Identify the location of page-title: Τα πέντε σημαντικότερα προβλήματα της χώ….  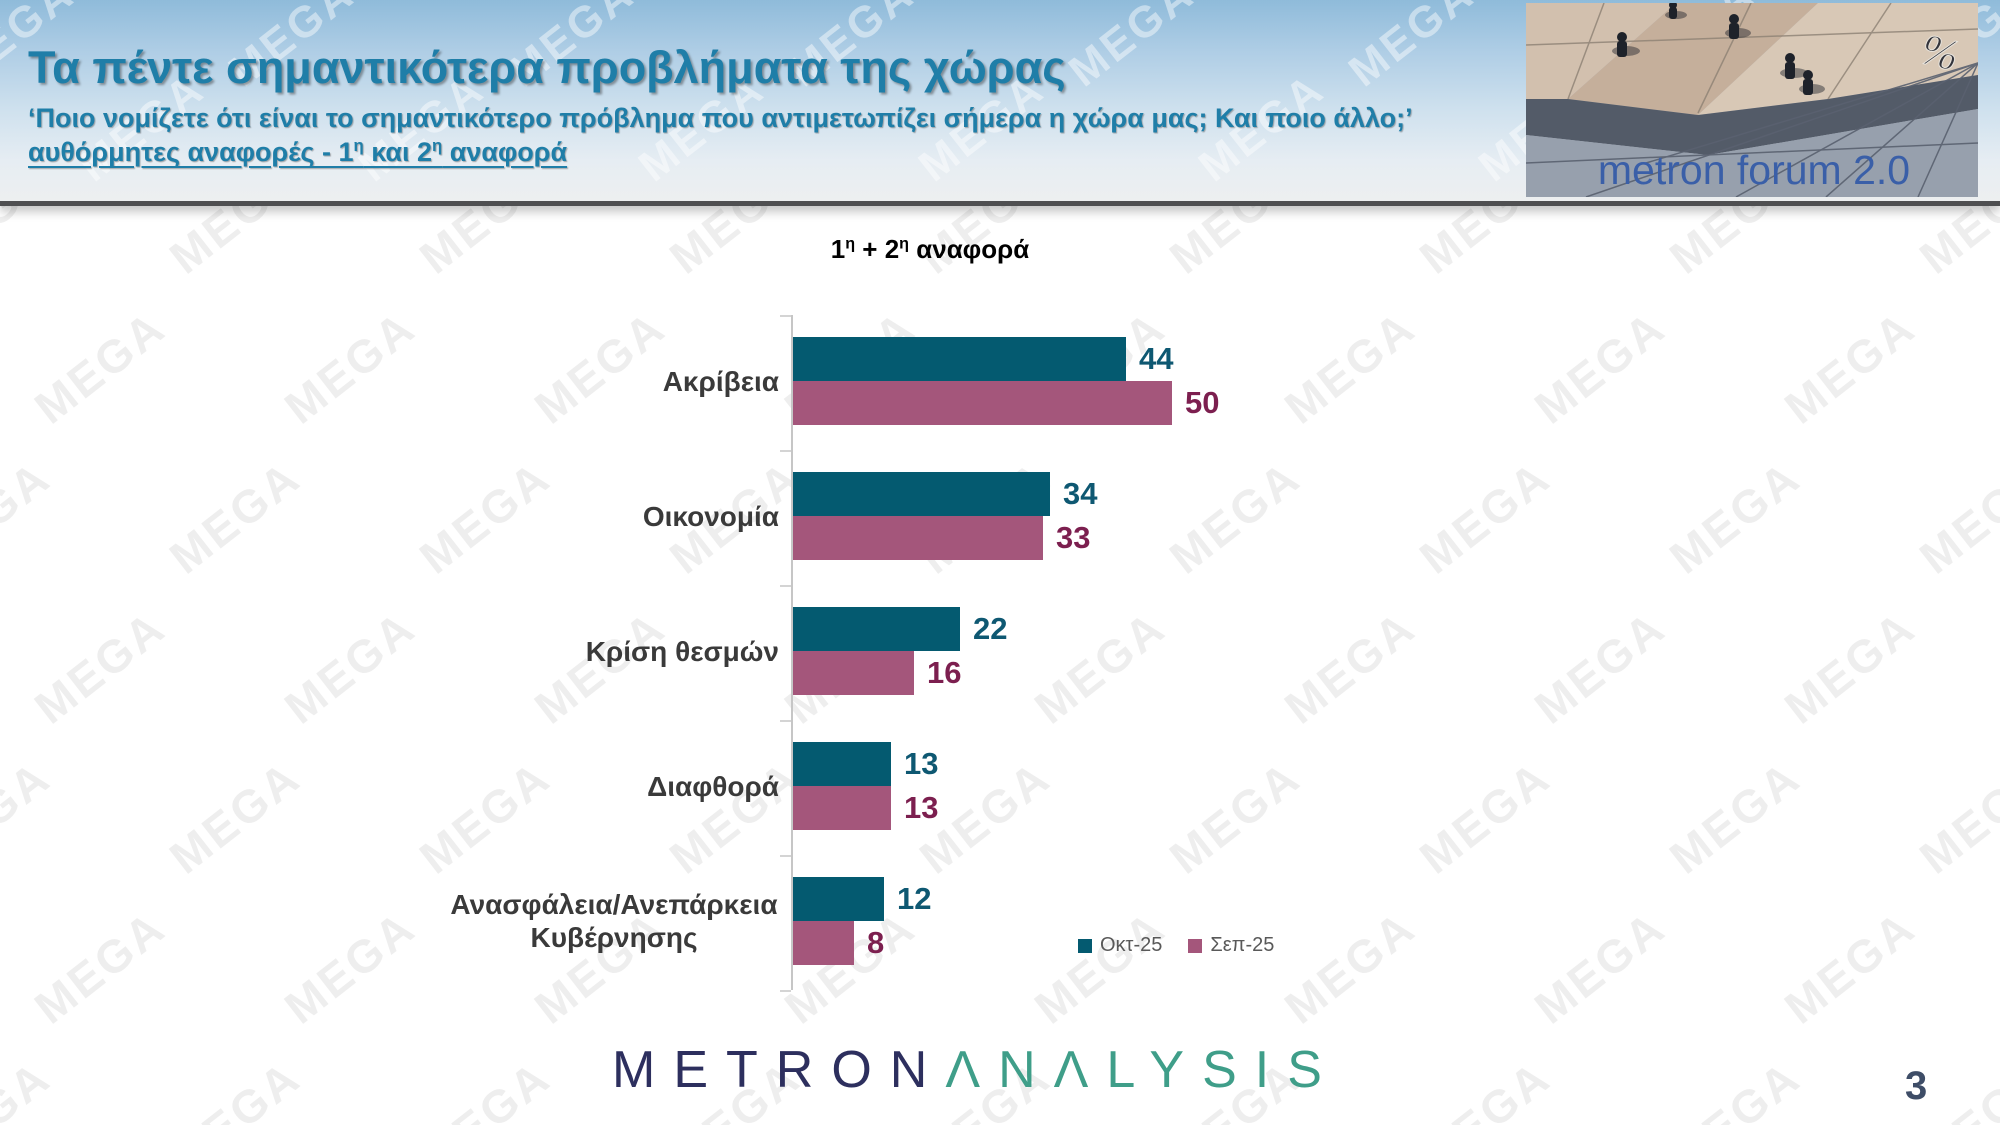
(547, 67).